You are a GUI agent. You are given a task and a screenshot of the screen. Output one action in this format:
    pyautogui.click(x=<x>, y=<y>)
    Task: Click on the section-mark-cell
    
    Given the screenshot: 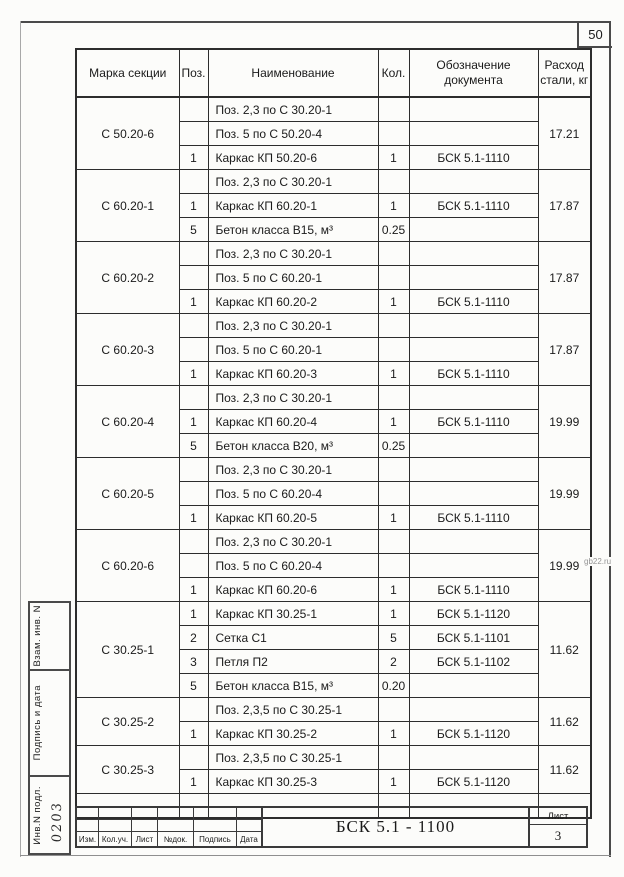 What is the action you would take?
    pyautogui.click(x=127, y=806)
    